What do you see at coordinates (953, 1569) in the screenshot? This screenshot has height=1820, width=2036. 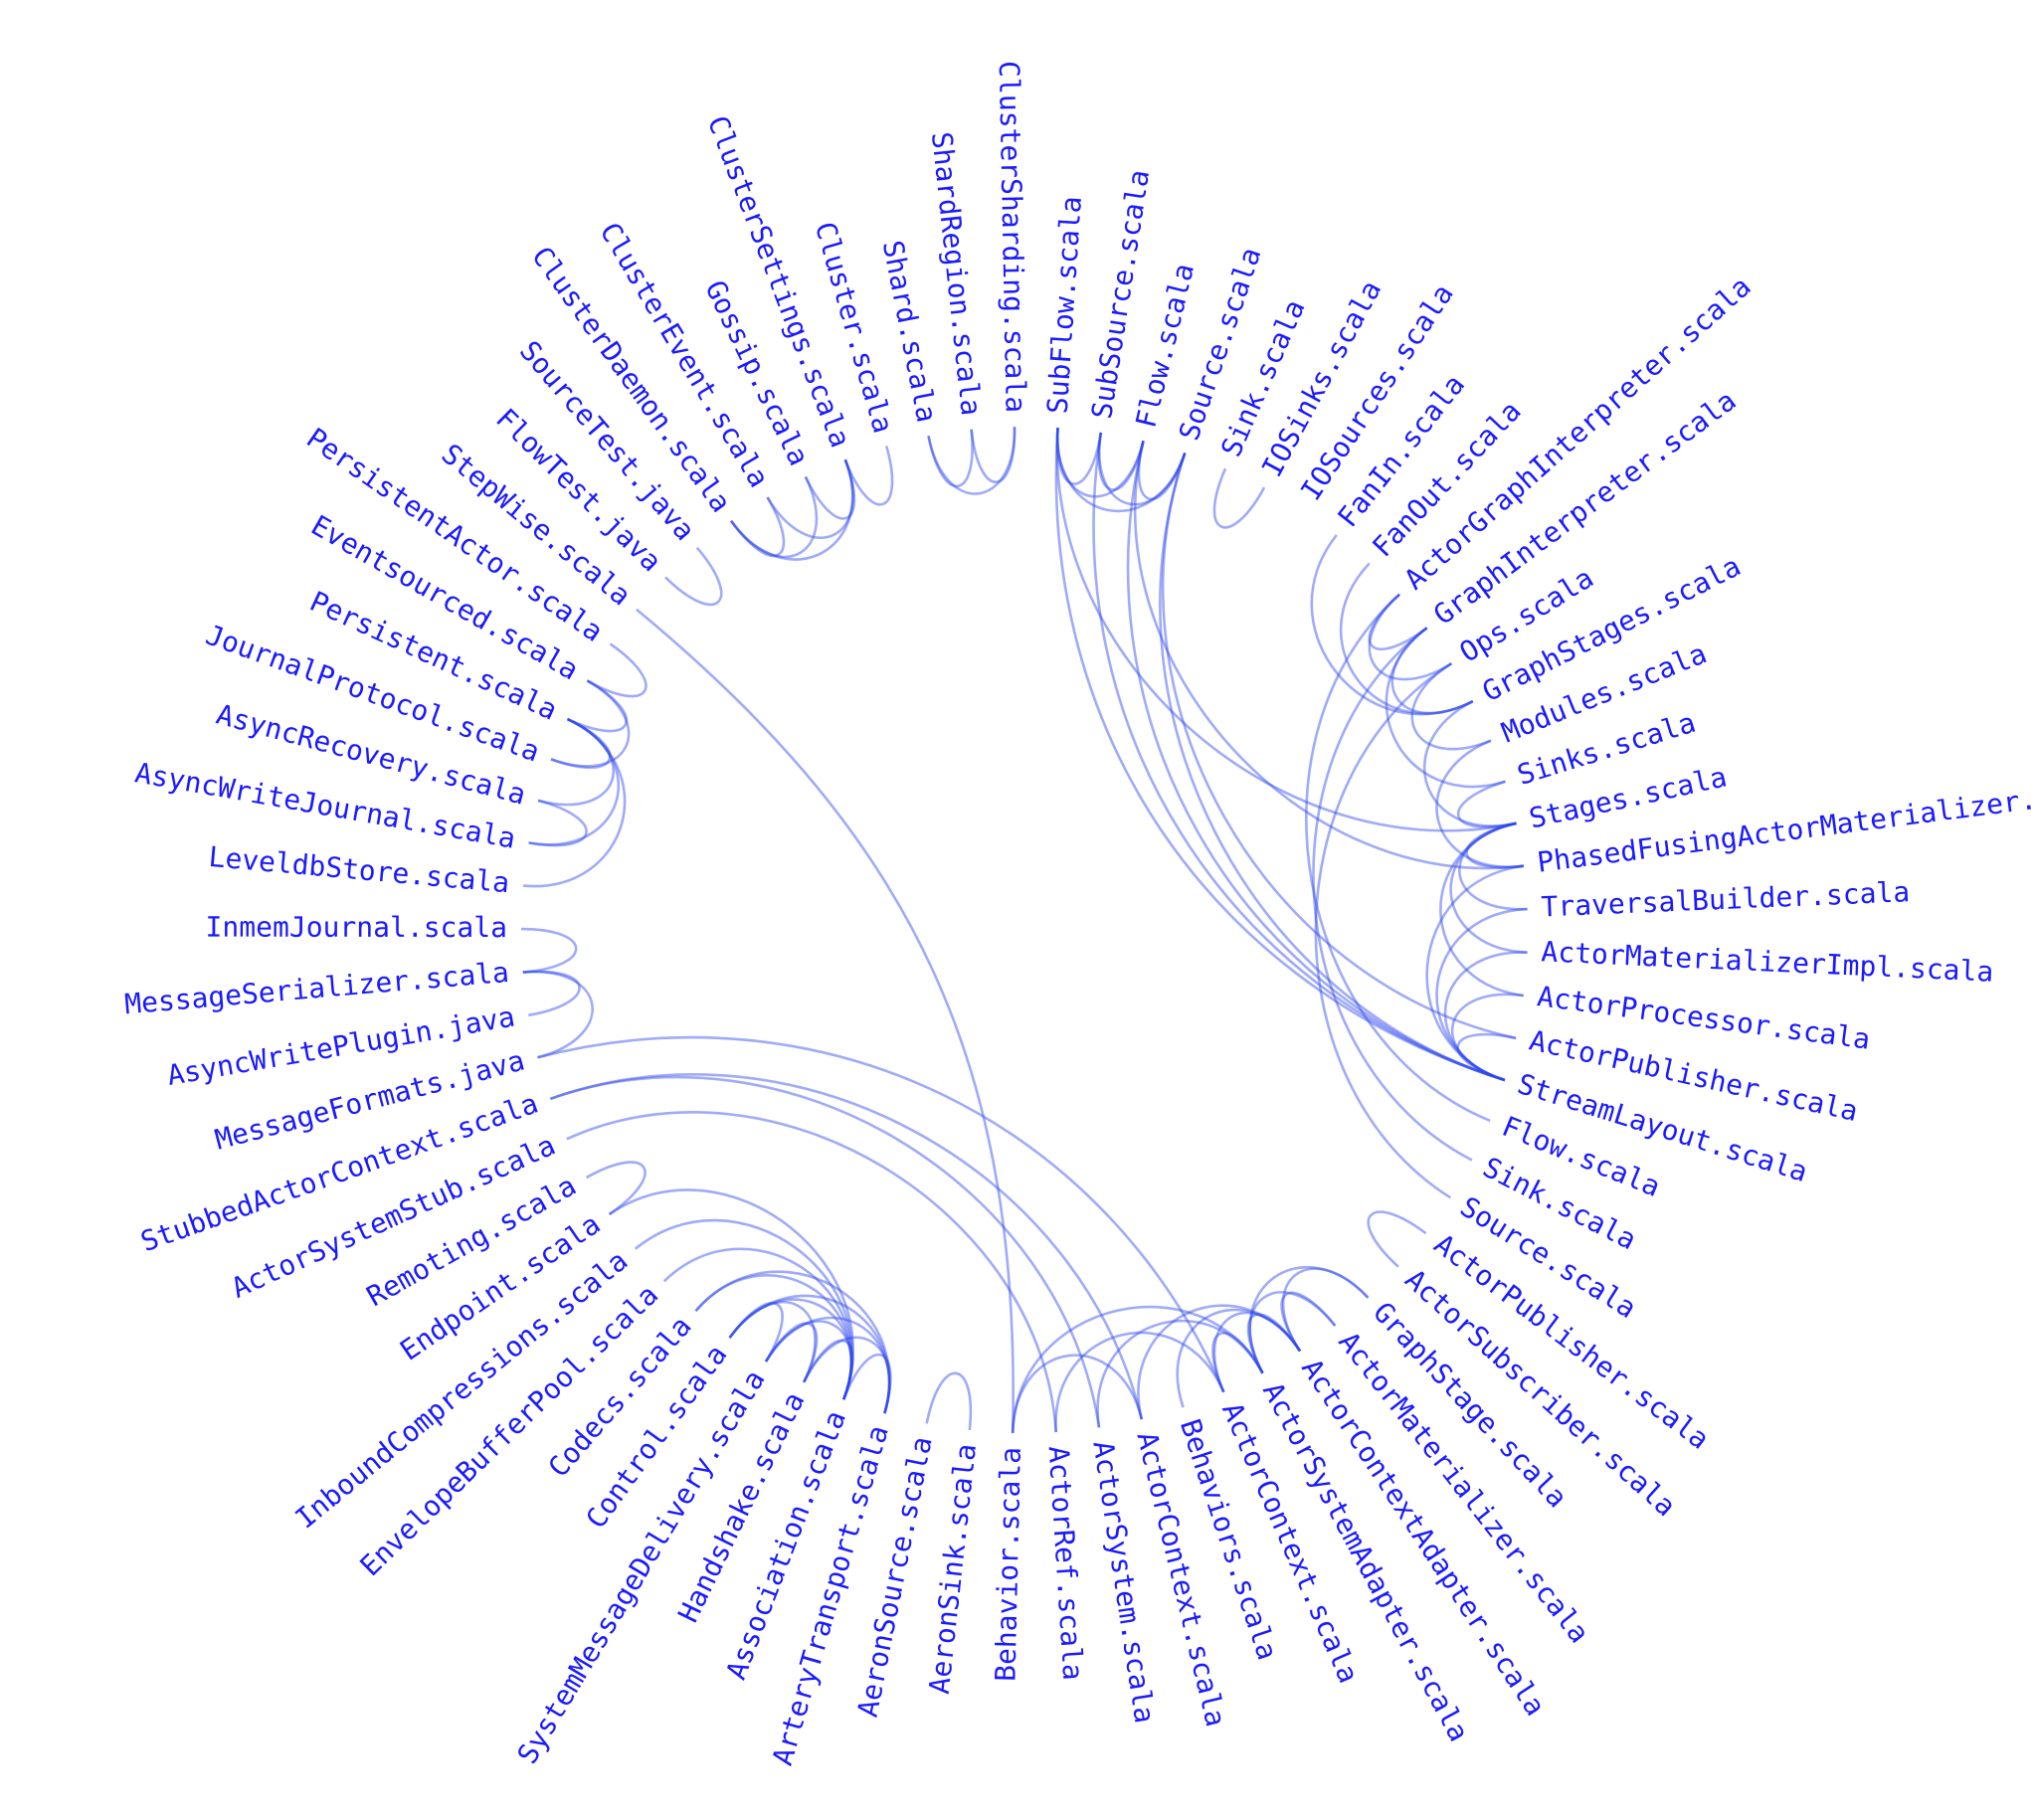 I see `node-label: AeronSink.scala` at bounding box center [953, 1569].